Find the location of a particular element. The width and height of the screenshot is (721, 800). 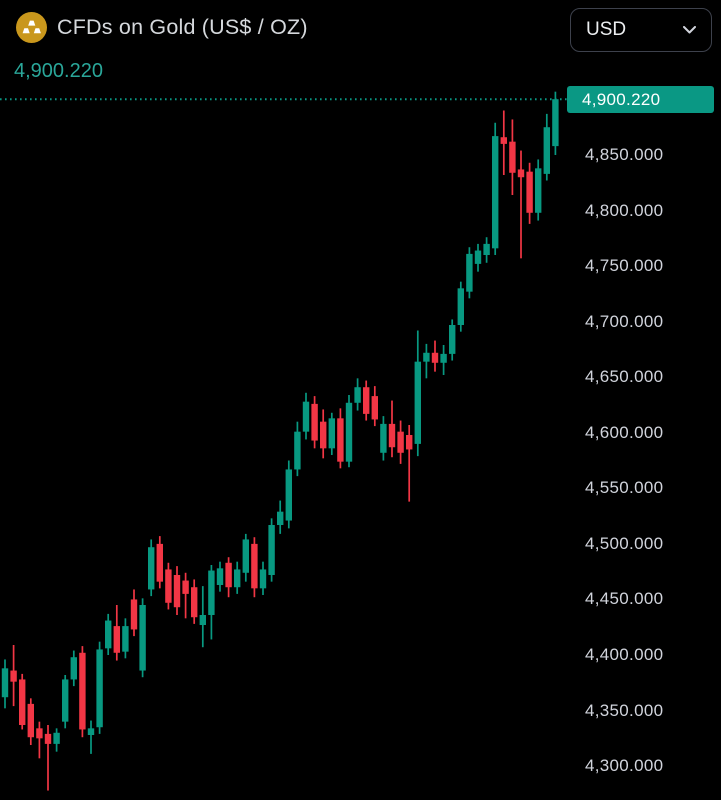

currency-selector: USD is located at coordinates (641, 30).